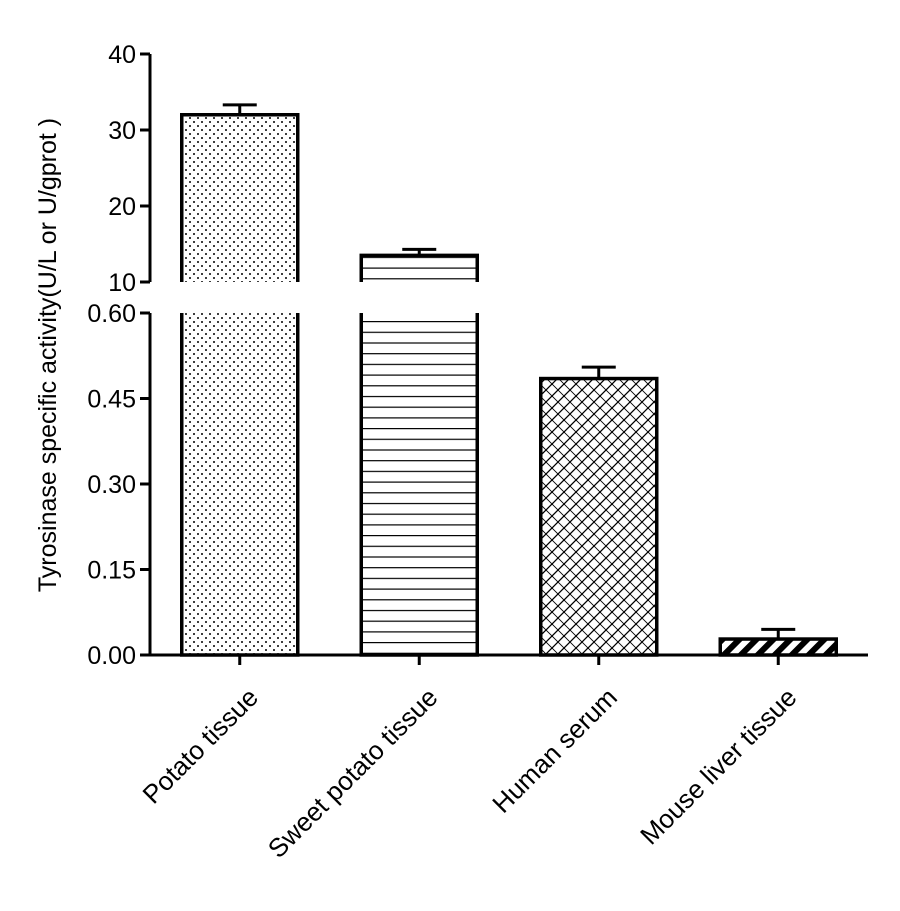 Image resolution: width=900 pixels, height=911 pixels. I want to click on y-lower-tick-label: 0.30, so click(111, 485).